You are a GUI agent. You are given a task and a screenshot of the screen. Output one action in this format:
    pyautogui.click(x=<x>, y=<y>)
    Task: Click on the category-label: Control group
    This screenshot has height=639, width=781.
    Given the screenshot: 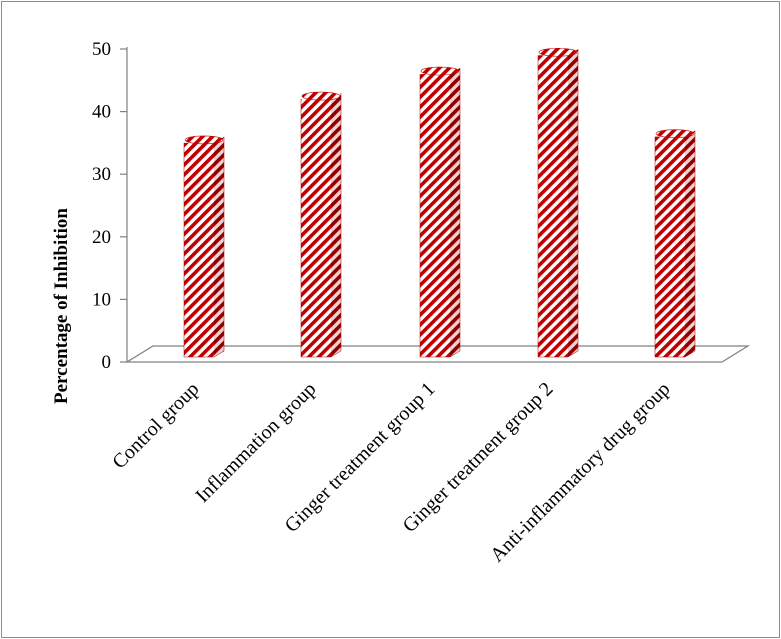 What is the action you would take?
    pyautogui.click(x=155, y=425)
    